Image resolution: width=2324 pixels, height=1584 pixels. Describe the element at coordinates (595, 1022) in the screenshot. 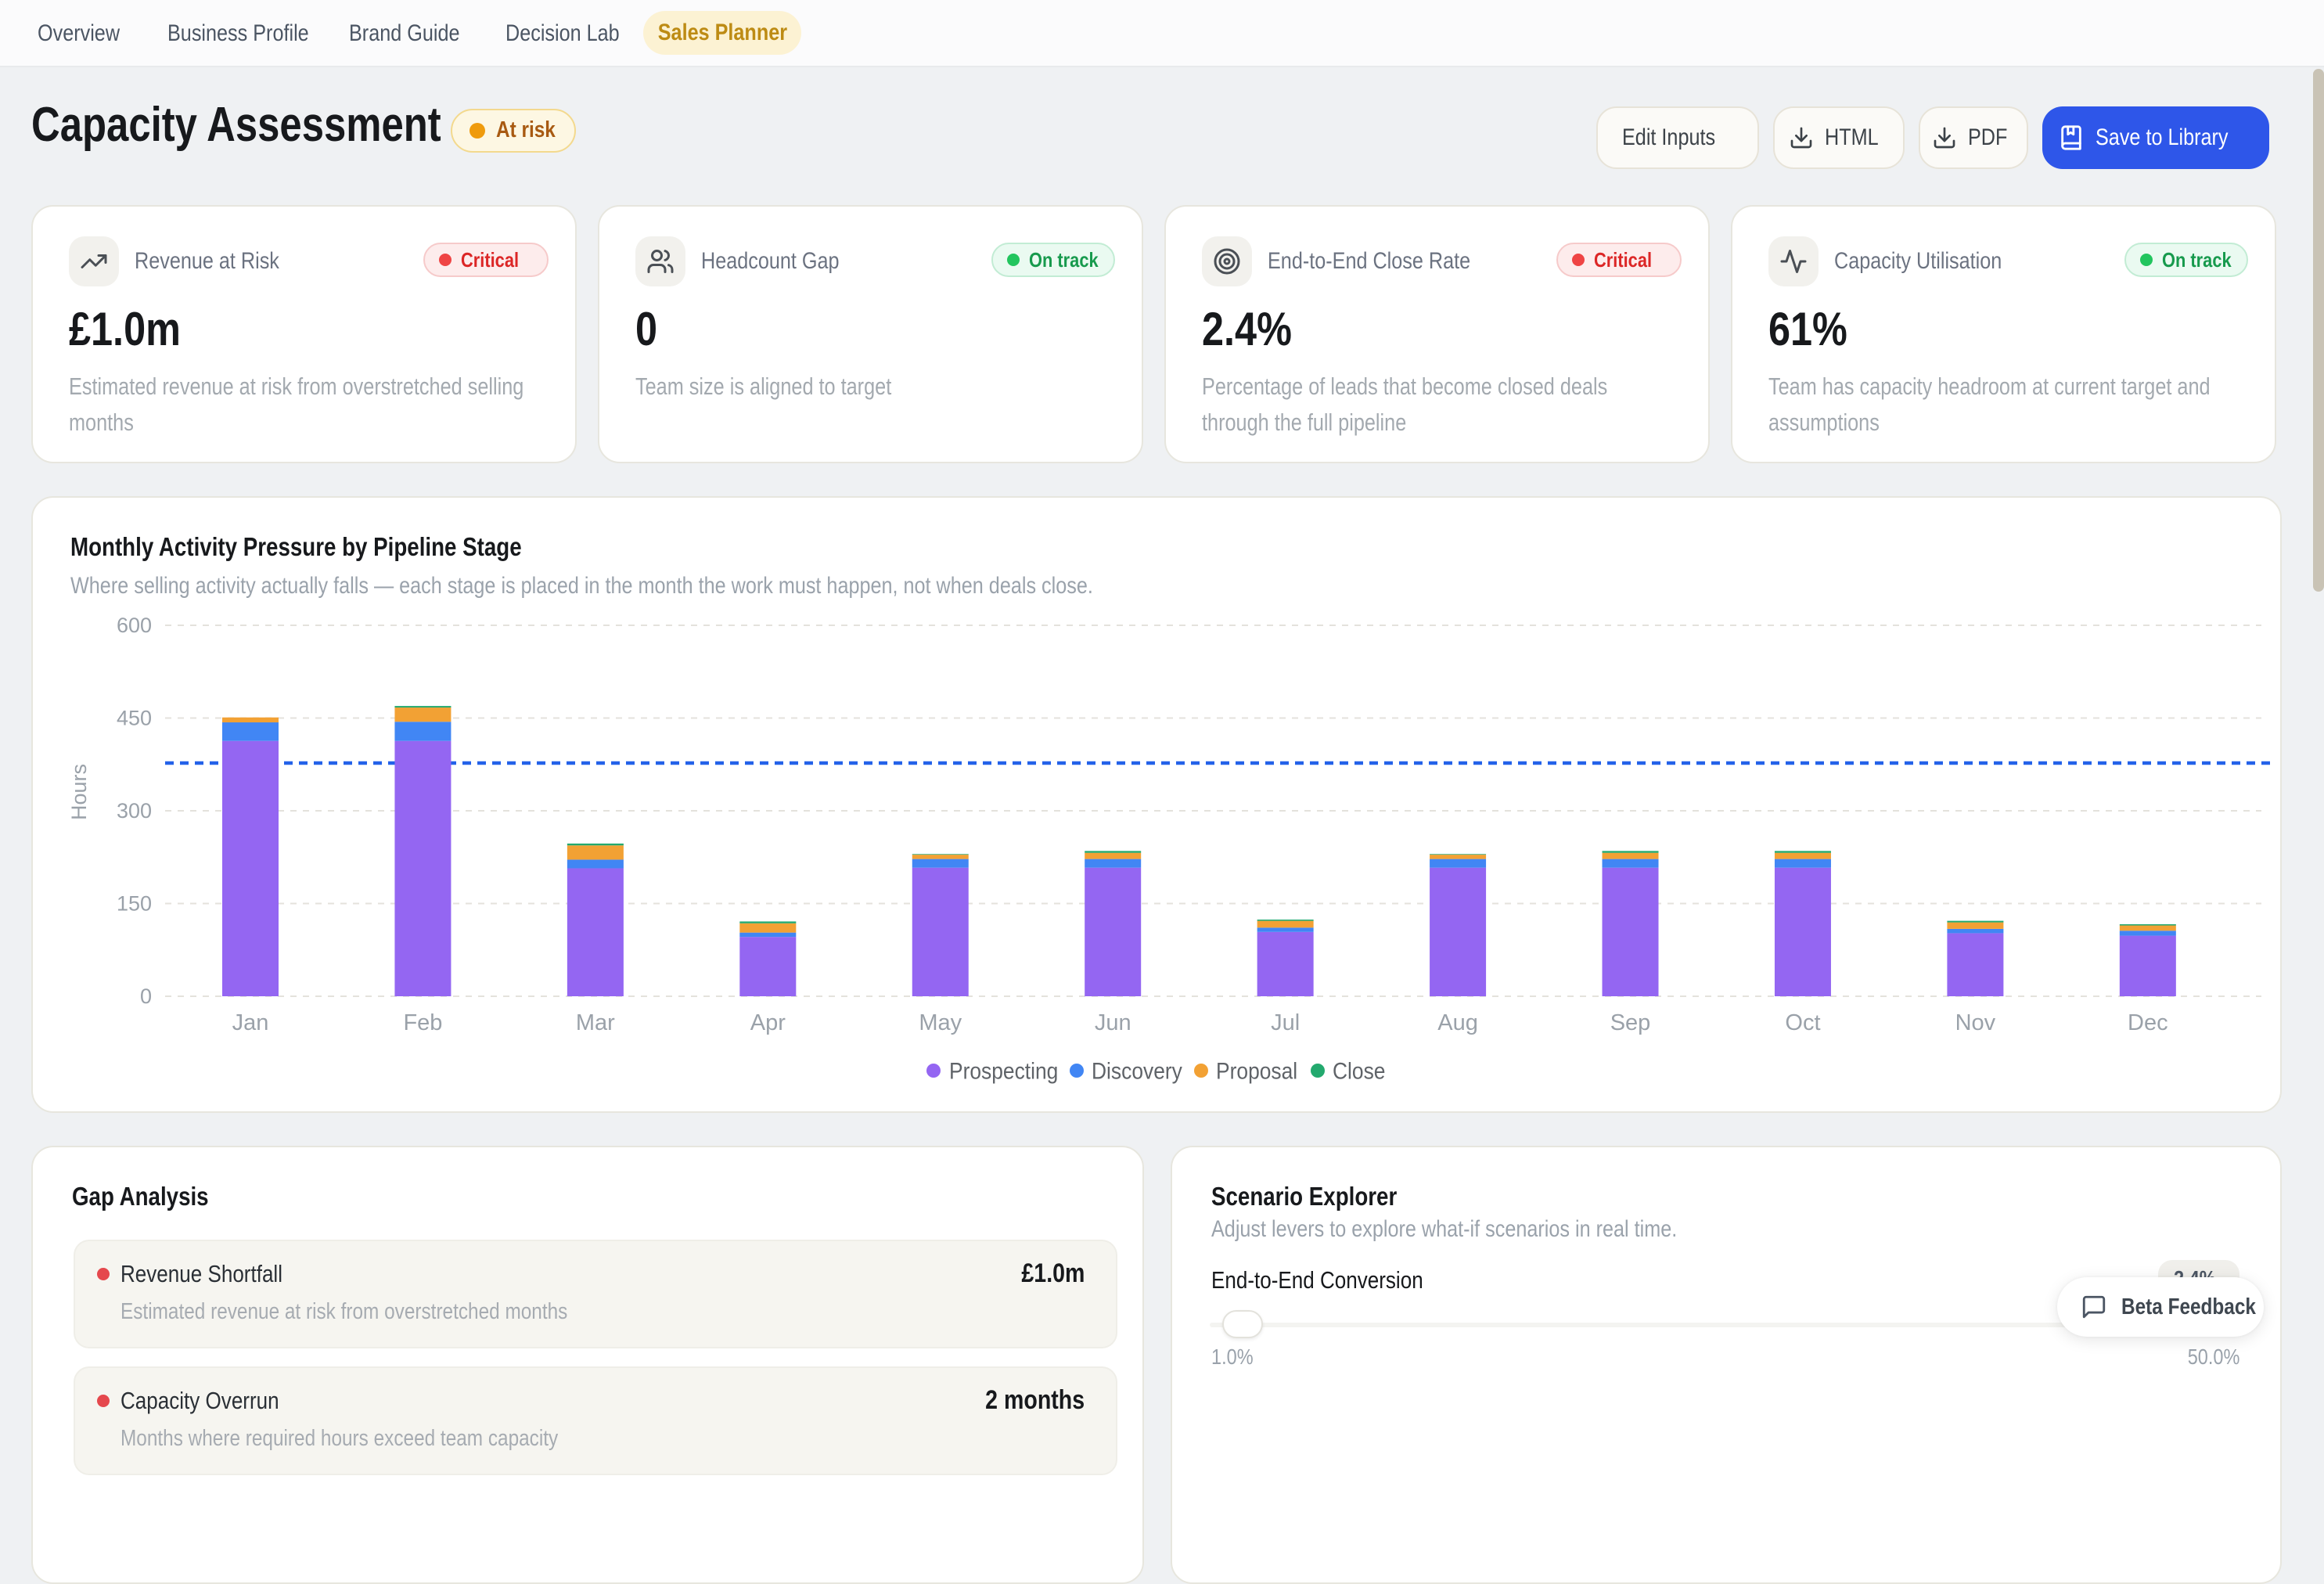

I see `svg-text: Mar` at that location.